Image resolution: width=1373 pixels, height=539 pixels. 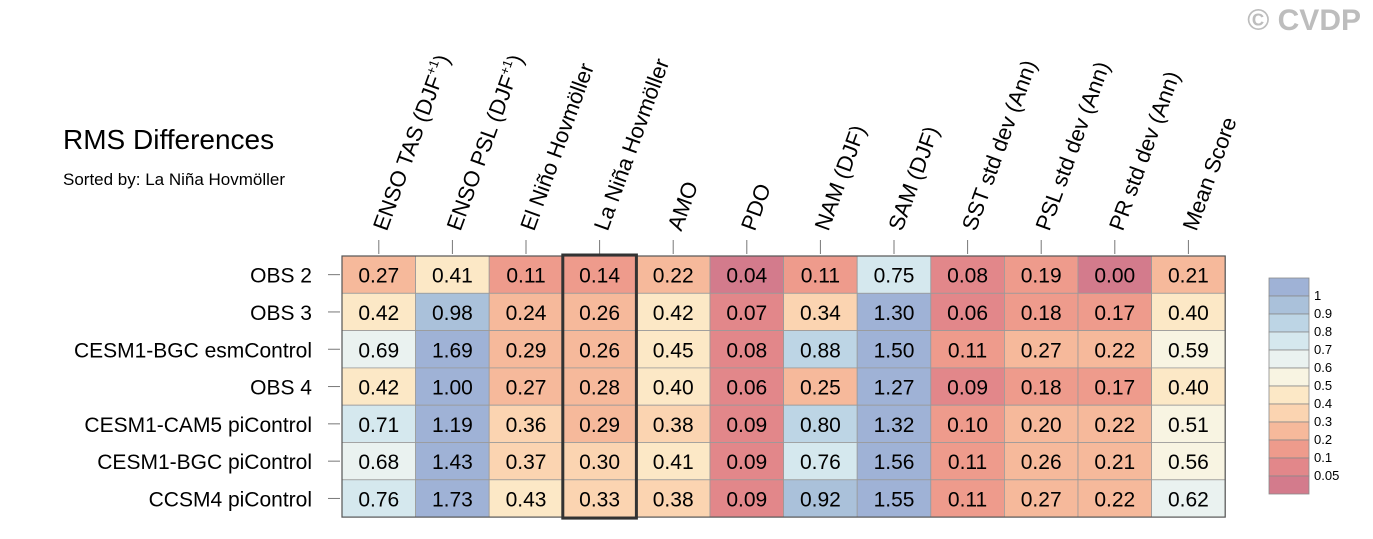 I want to click on cell-value: 0.29, so click(x=599, y=425).